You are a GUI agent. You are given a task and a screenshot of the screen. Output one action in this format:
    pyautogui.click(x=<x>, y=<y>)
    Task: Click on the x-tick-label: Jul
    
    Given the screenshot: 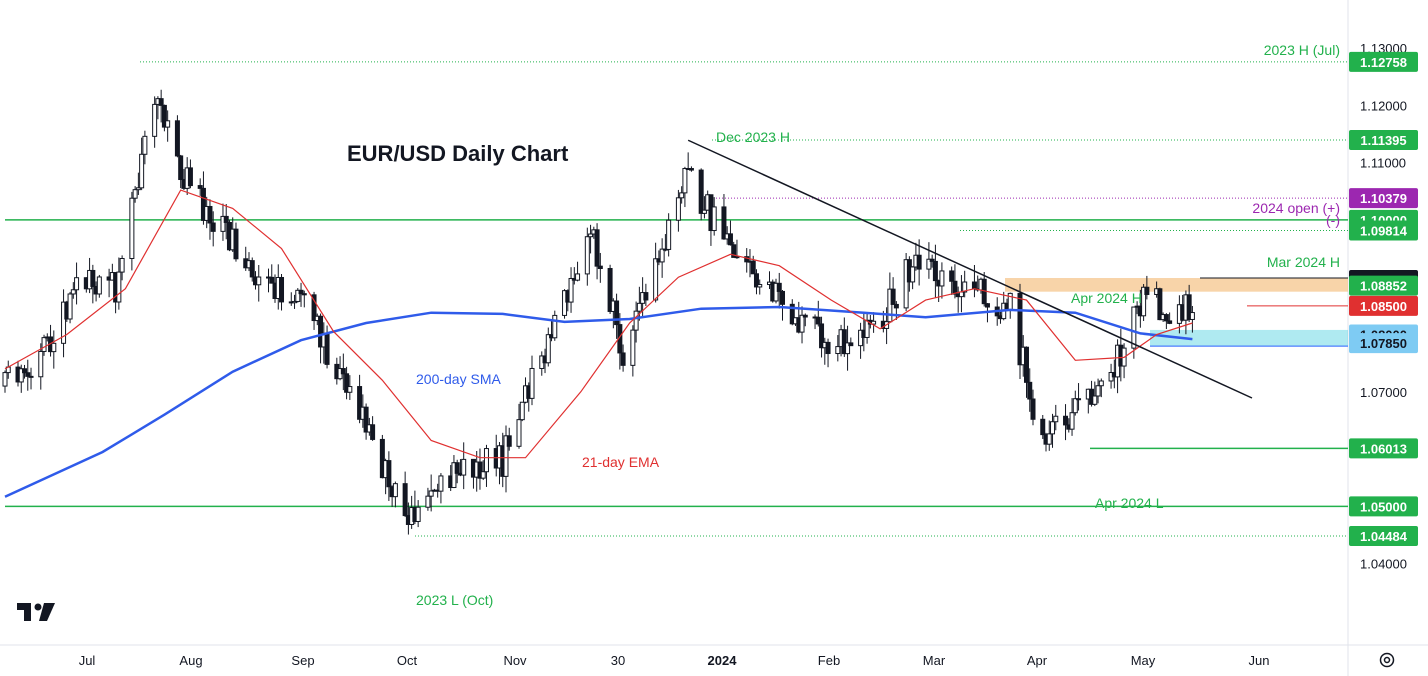 What is the action you would take?
    pyautogui.click(x=87, y=660)
    